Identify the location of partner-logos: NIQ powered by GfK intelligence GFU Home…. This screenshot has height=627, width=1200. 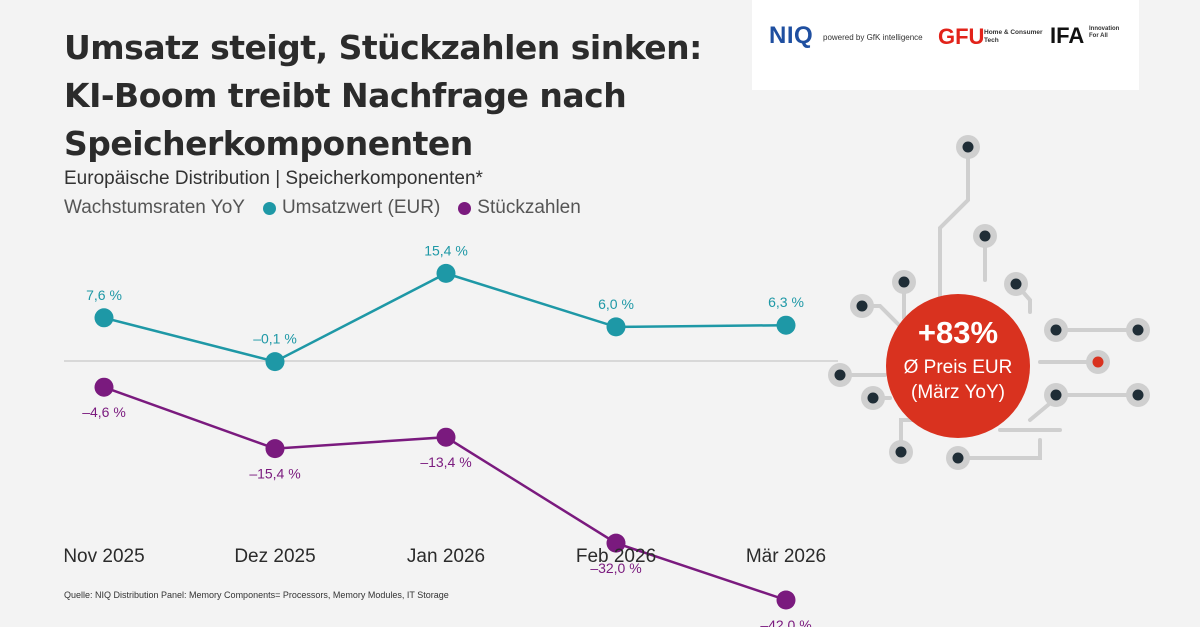
(945, 45).